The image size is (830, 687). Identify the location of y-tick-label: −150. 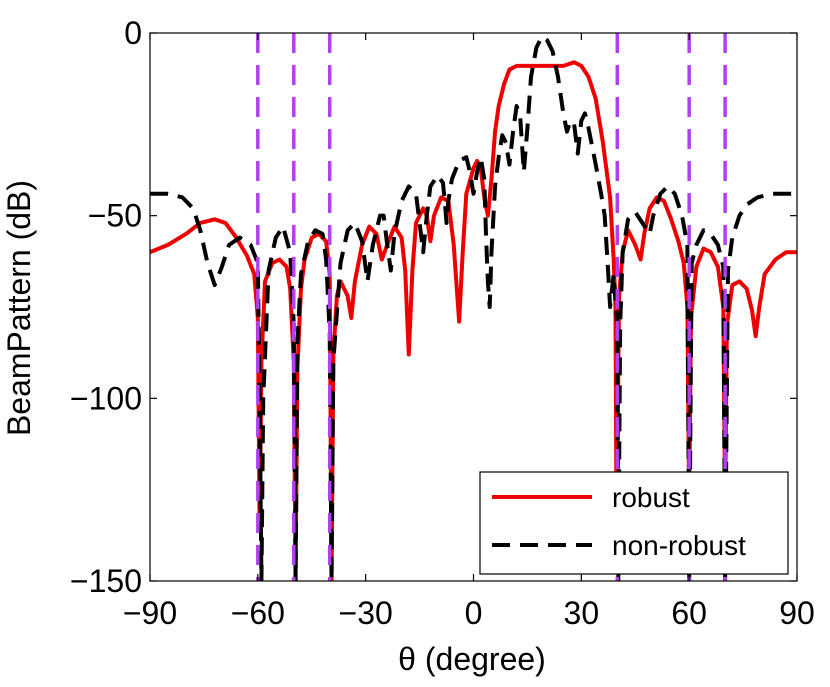
(106, 581).